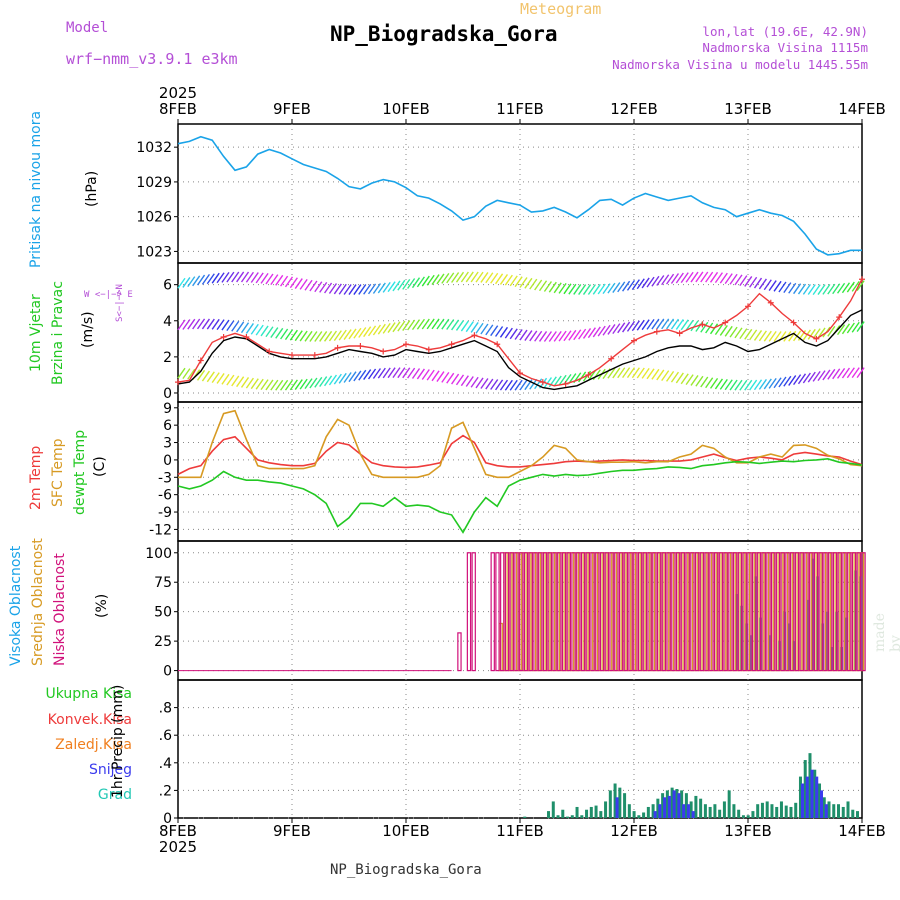 This screenshot has width=900, height=900. Describe the element at coordinates (108, 295) in the screenshot. I see `wind-compass: W <−|−> E` at that location.